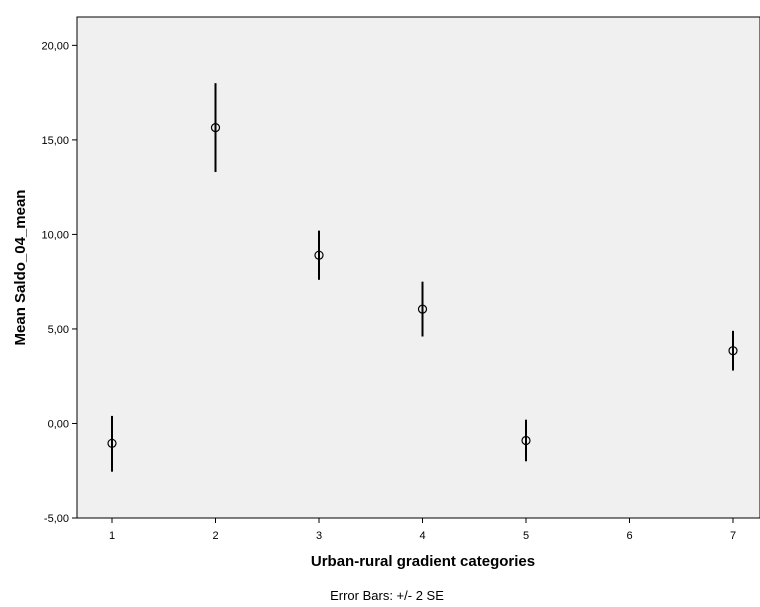 The image size is (760, 607). Describe the element at coordinates (319, 536) in the screenshot. I see `x-tick-label: 3` at that location.